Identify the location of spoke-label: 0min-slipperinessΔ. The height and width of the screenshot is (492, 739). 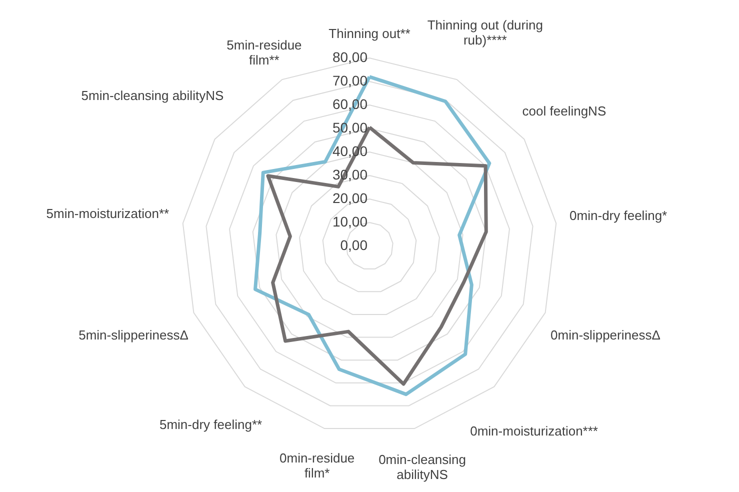
(605, 334).